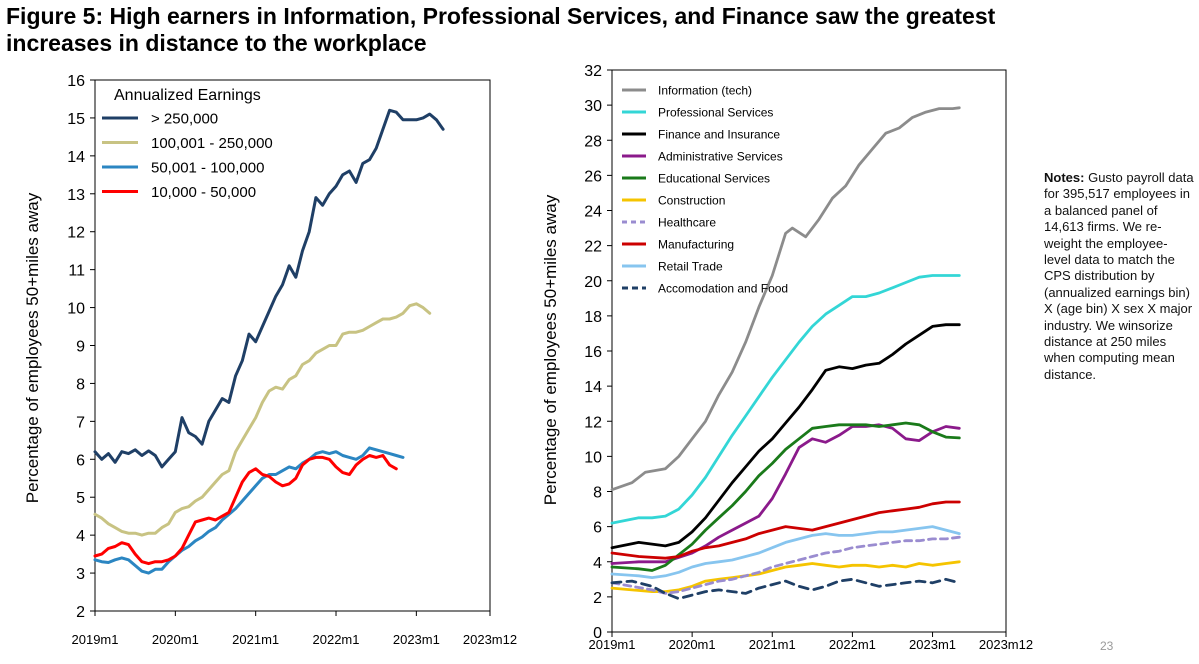  Describe the element at coordinates (207, 167) in the screenshot. I see `earnings-legend-label-2: 50,001 - 100,000` at that location.